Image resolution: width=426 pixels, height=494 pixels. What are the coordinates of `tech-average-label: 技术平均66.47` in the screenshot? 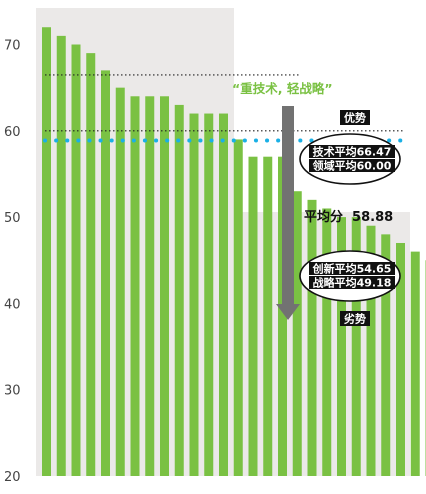 It's located at (352, 152).